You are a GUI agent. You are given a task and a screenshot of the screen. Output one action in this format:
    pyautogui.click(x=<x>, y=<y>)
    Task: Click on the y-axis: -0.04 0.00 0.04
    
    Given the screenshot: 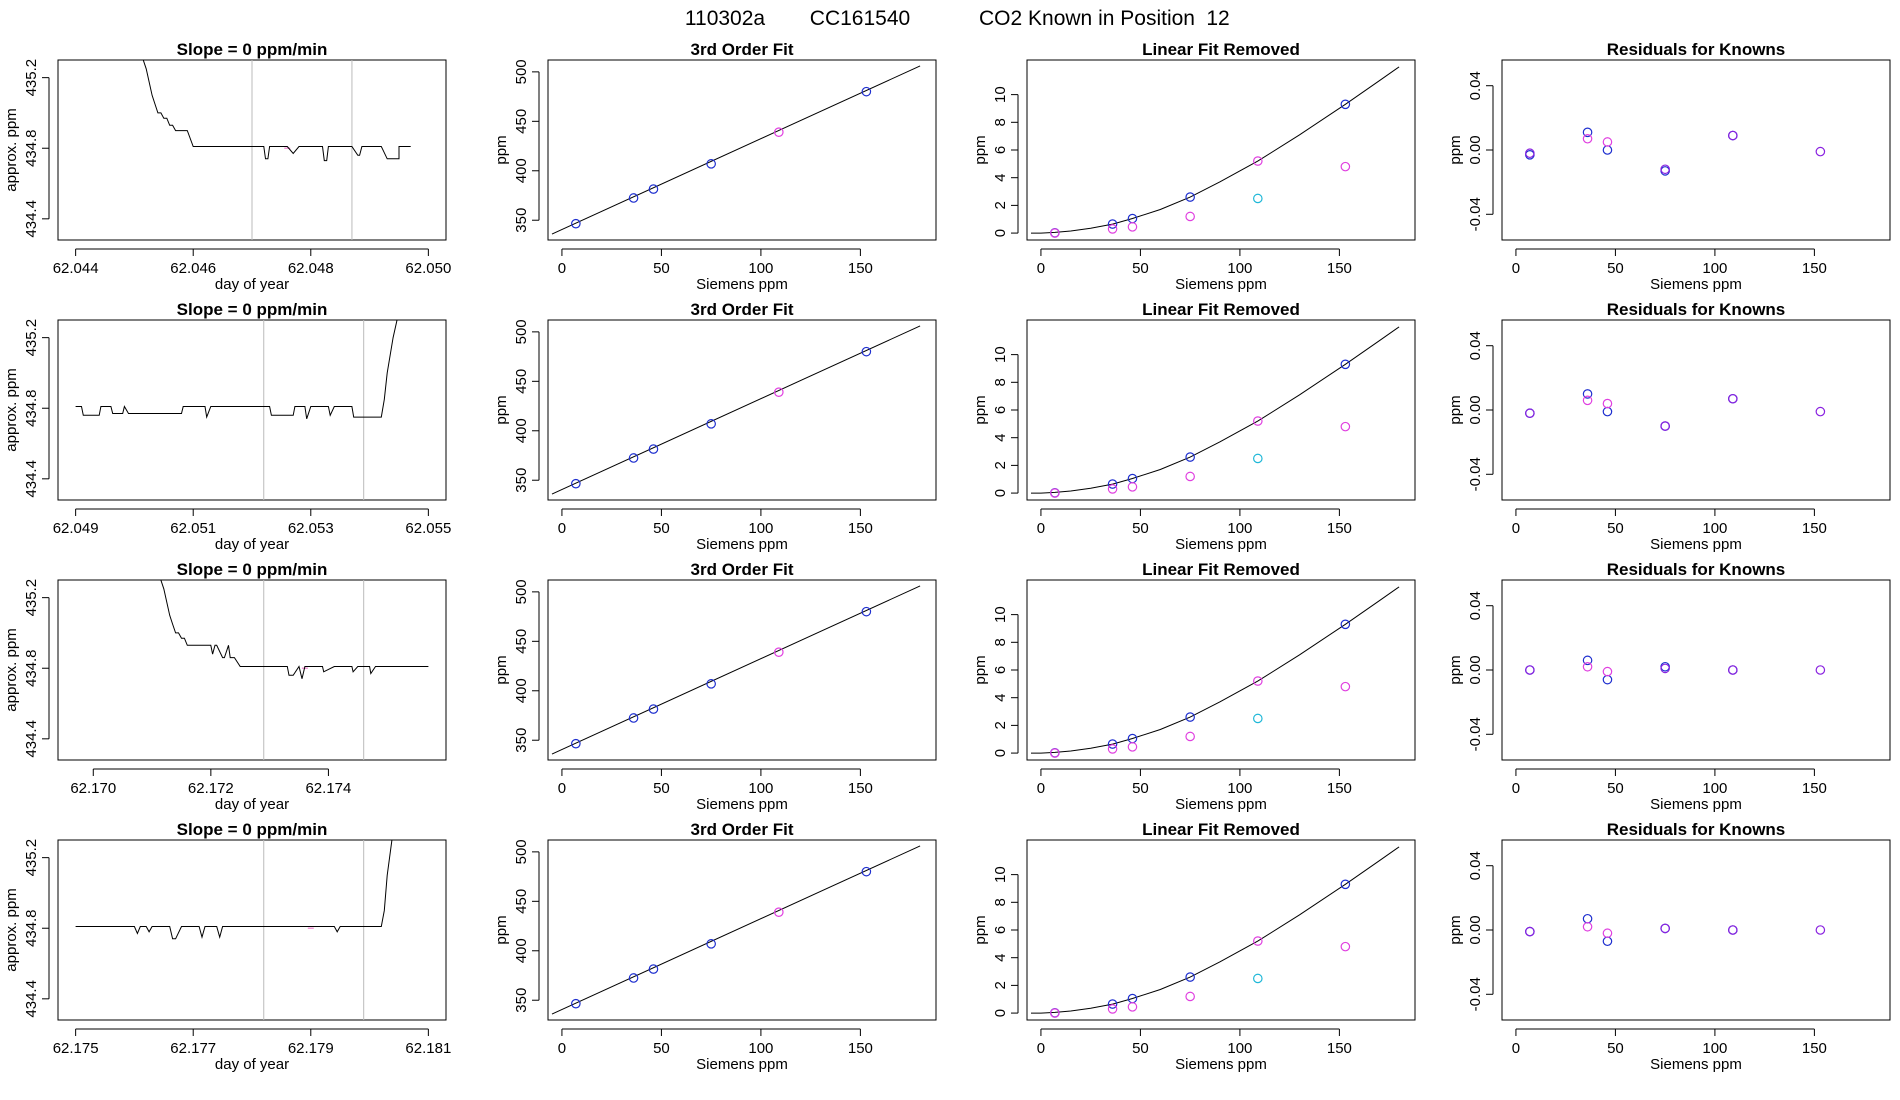 What is the action you would take?
    pyautogui.click(x=1480, y=931)
    